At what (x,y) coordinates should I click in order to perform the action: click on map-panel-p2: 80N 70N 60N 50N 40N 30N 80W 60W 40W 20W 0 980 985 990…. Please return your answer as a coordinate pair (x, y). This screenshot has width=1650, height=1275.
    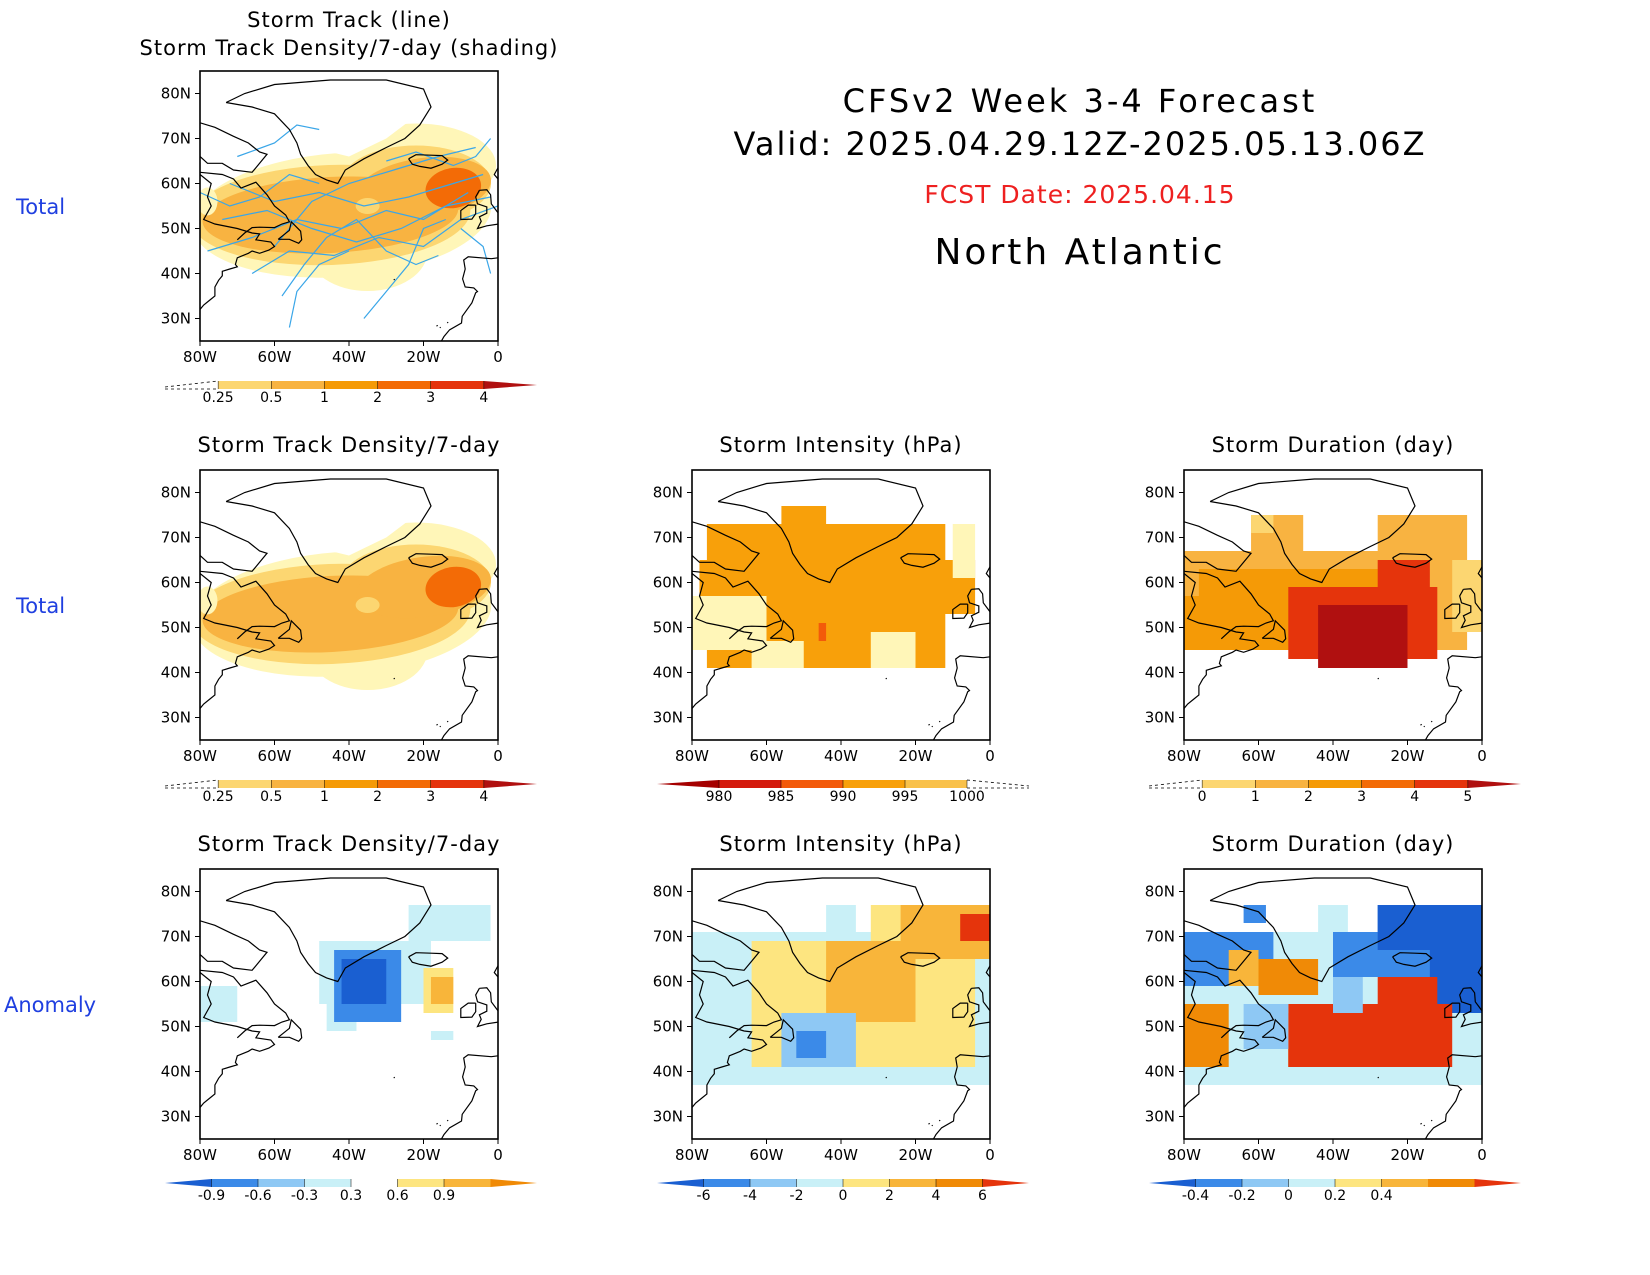
    Looking at the image, I should click on (841, 637).